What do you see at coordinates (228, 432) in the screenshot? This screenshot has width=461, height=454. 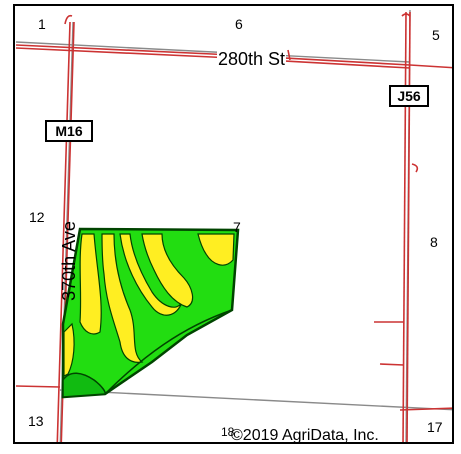 I see `section-number-18: 18` at bounding box center [228, 432].